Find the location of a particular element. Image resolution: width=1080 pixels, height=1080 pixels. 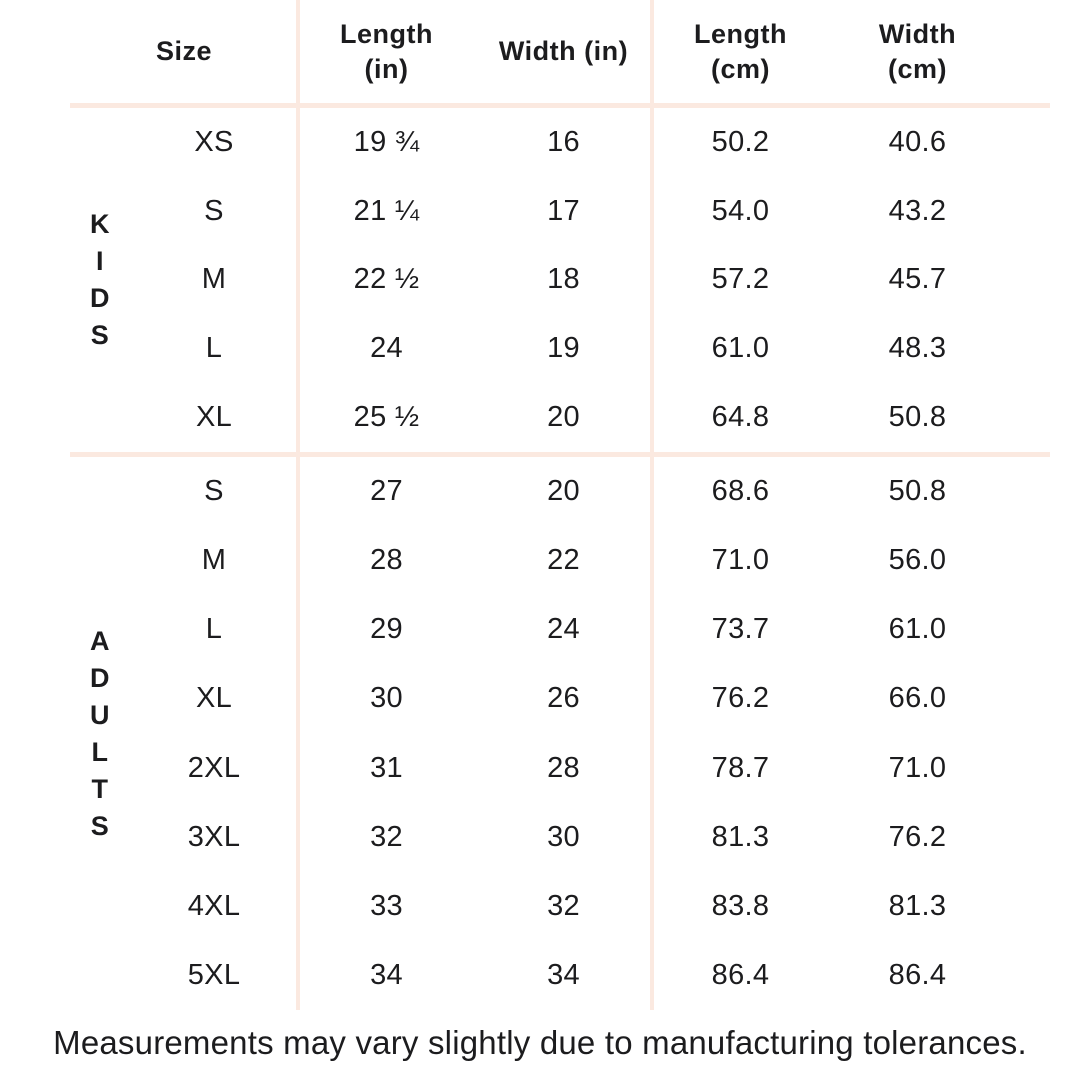

table-row: XL 25 ½ 20 64.8 50.8 is located at coordinates (568, 417).